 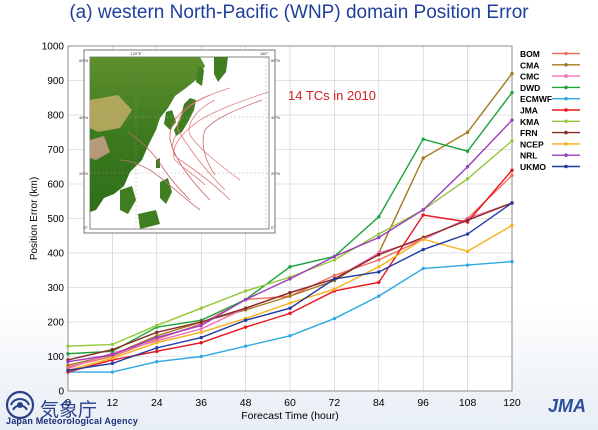 I want to click on legend-label: ECMWF, so click(x=536, y=99).